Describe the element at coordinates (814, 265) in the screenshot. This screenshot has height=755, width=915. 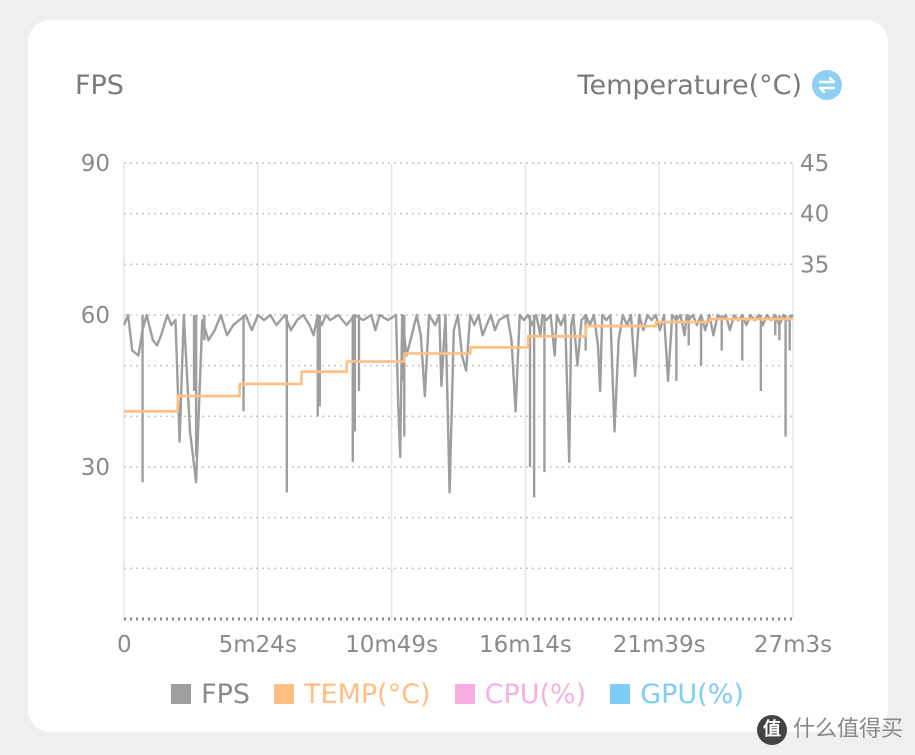
I see `y-right-tick-label: 35` at that location.